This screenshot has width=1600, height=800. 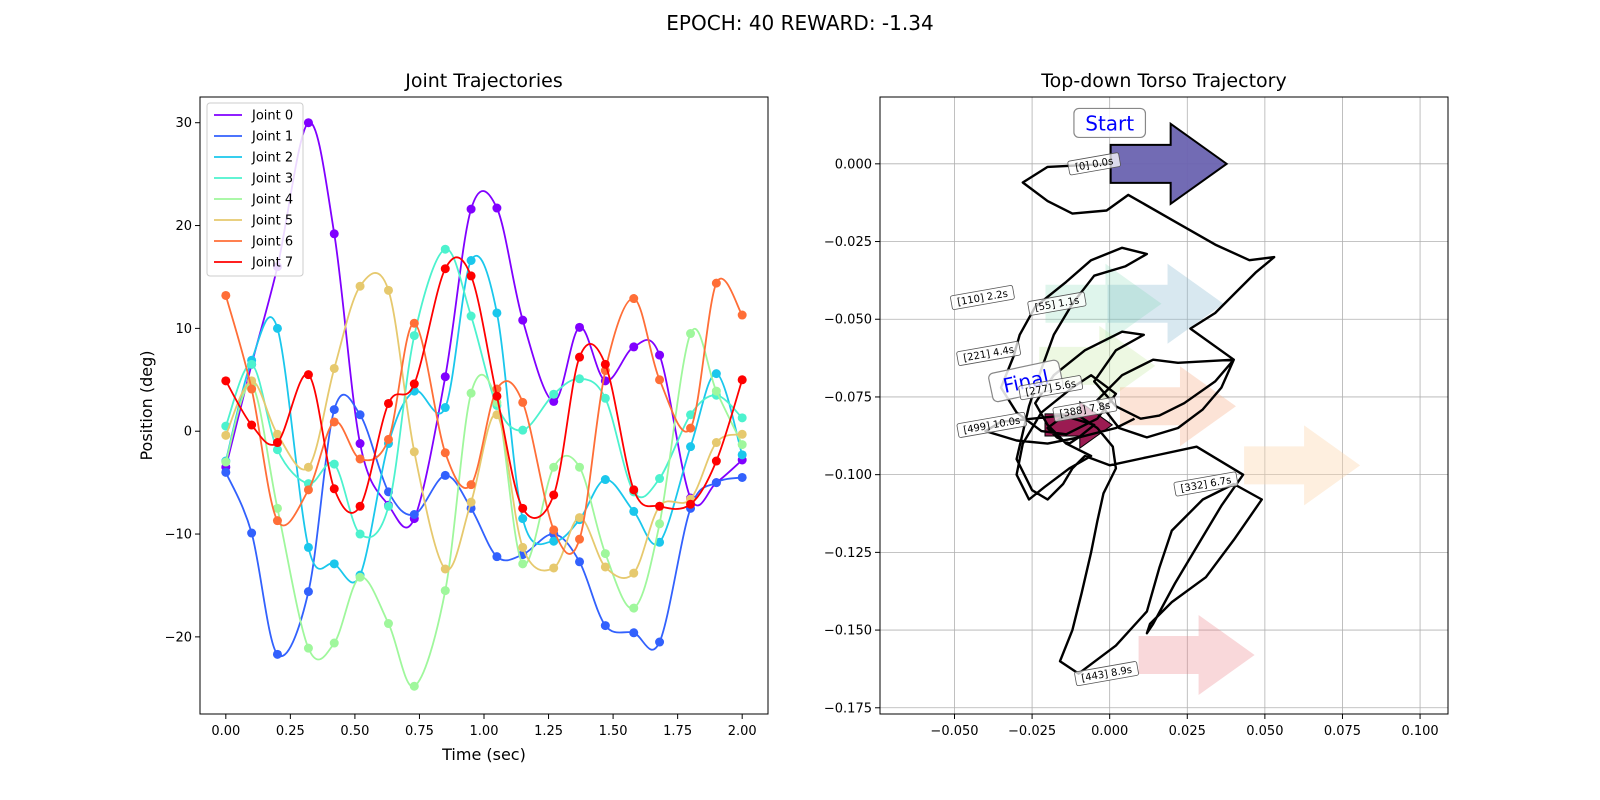 What do you see at coordinates (419, 731) in the screenshot?
I see `x-tick-label: 0.75` at bounding box center [419, 731].